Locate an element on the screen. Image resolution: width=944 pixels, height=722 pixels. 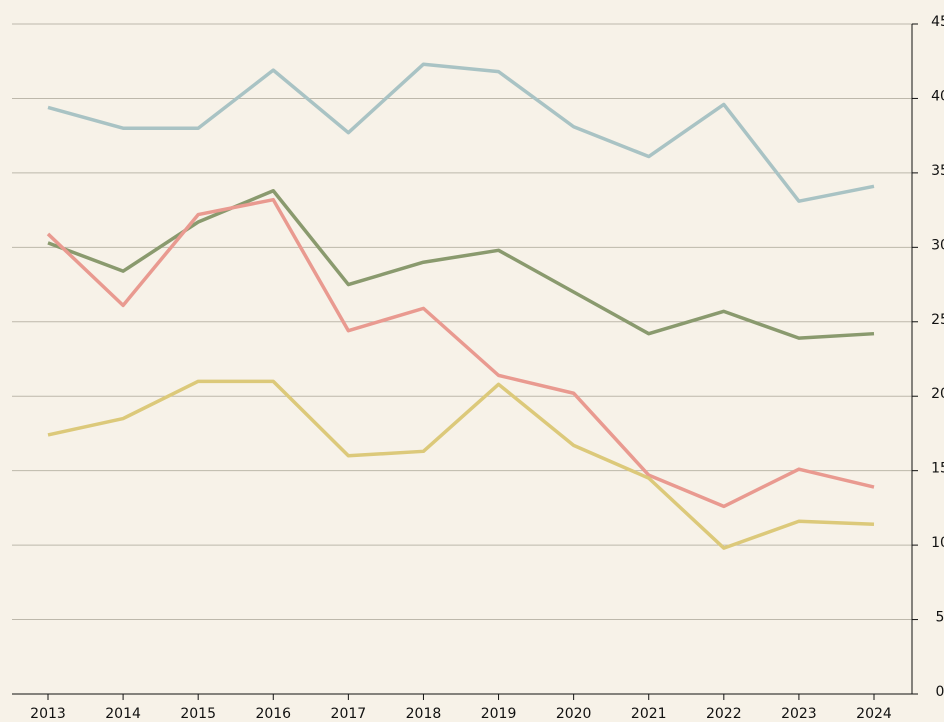
x-tick-label: 2021 is located at coordinates (649, 714).